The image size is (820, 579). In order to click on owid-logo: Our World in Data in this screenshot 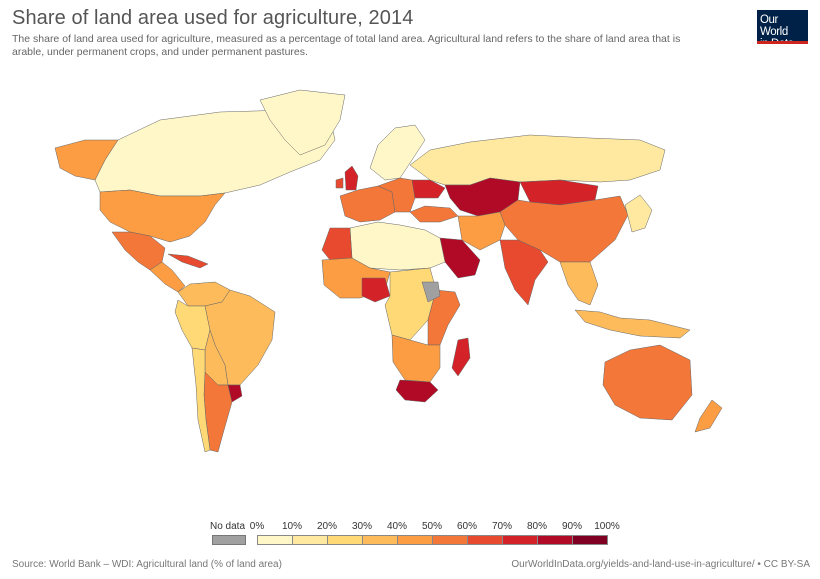, I will do `click(782, 30)`.